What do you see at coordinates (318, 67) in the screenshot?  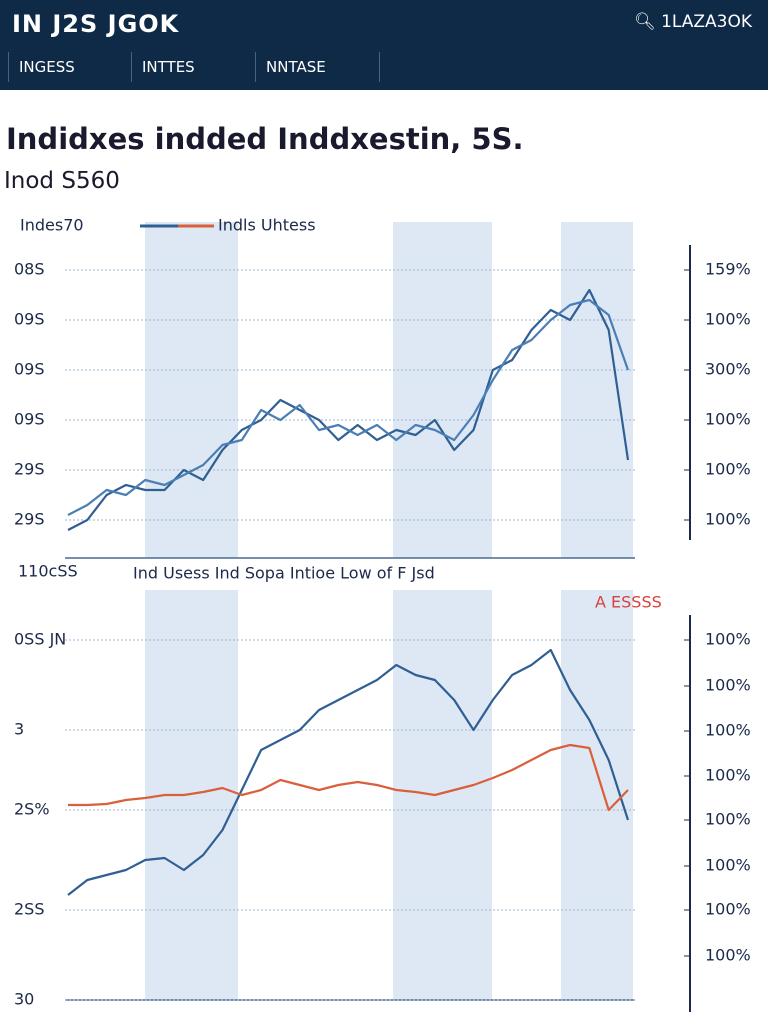 I see `tab: NNTASE` at bounding box center [318, 67].